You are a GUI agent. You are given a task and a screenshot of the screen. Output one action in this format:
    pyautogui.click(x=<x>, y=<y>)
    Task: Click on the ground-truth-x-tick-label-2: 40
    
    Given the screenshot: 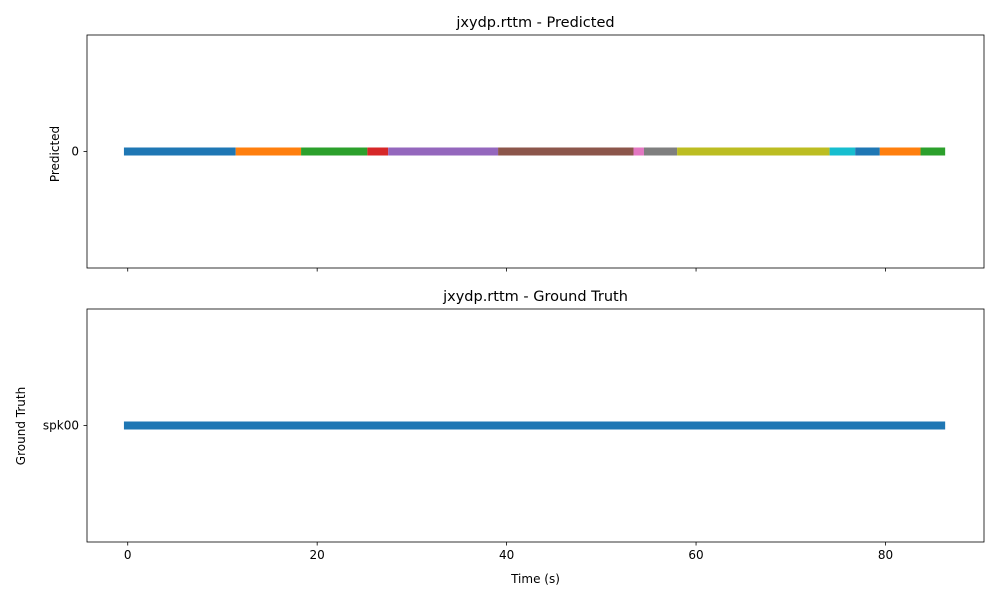 What is the action you would take?
    pyautogui.click(x=506, y=555)
    